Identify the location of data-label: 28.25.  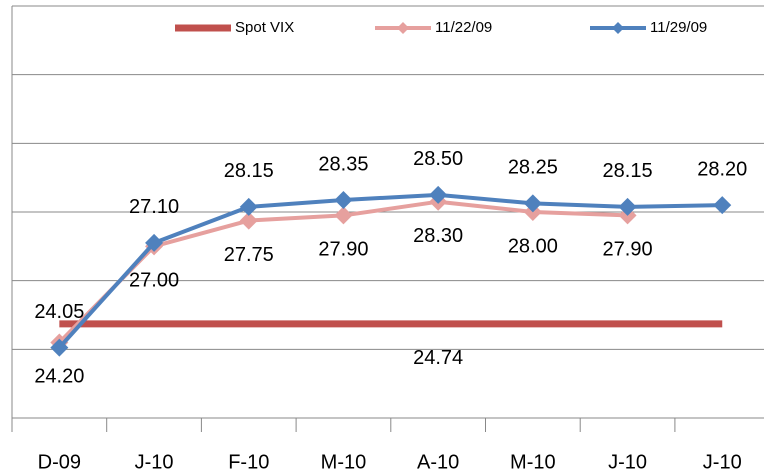
(533, 168).